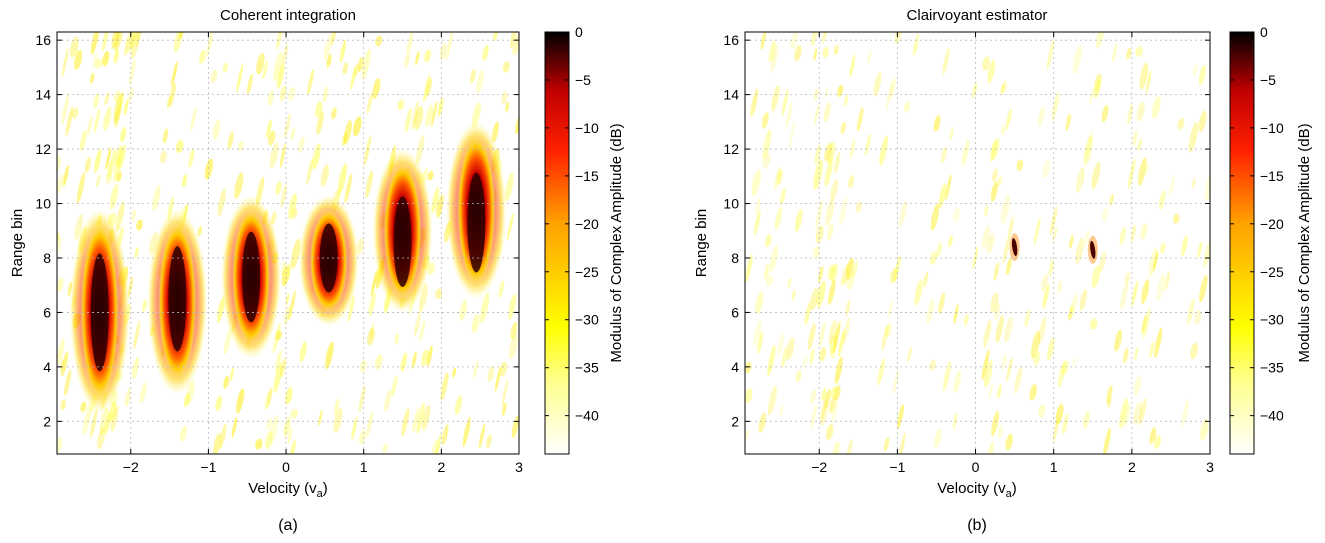 The height and width of the screenshot is (543, 1325). I want to click on colorbar-ticks: 0 −5 −10 −15 −20 −25 −30 −35 −40, so click(1257, 224).